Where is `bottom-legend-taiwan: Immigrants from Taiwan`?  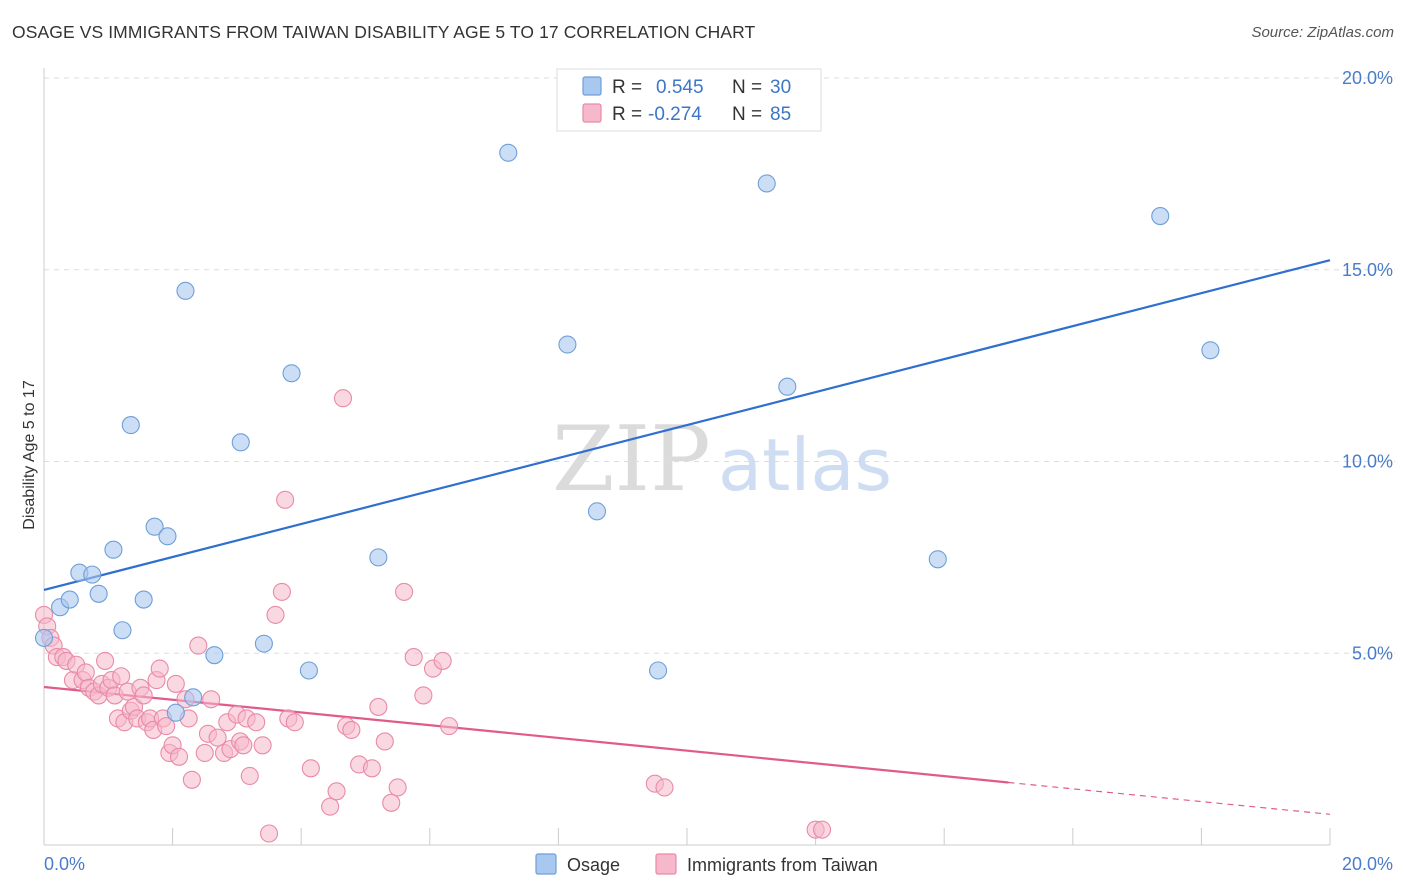
bottom-legend-taiwan: Immigrants from Taiwan is located at coordinates (782, 865).